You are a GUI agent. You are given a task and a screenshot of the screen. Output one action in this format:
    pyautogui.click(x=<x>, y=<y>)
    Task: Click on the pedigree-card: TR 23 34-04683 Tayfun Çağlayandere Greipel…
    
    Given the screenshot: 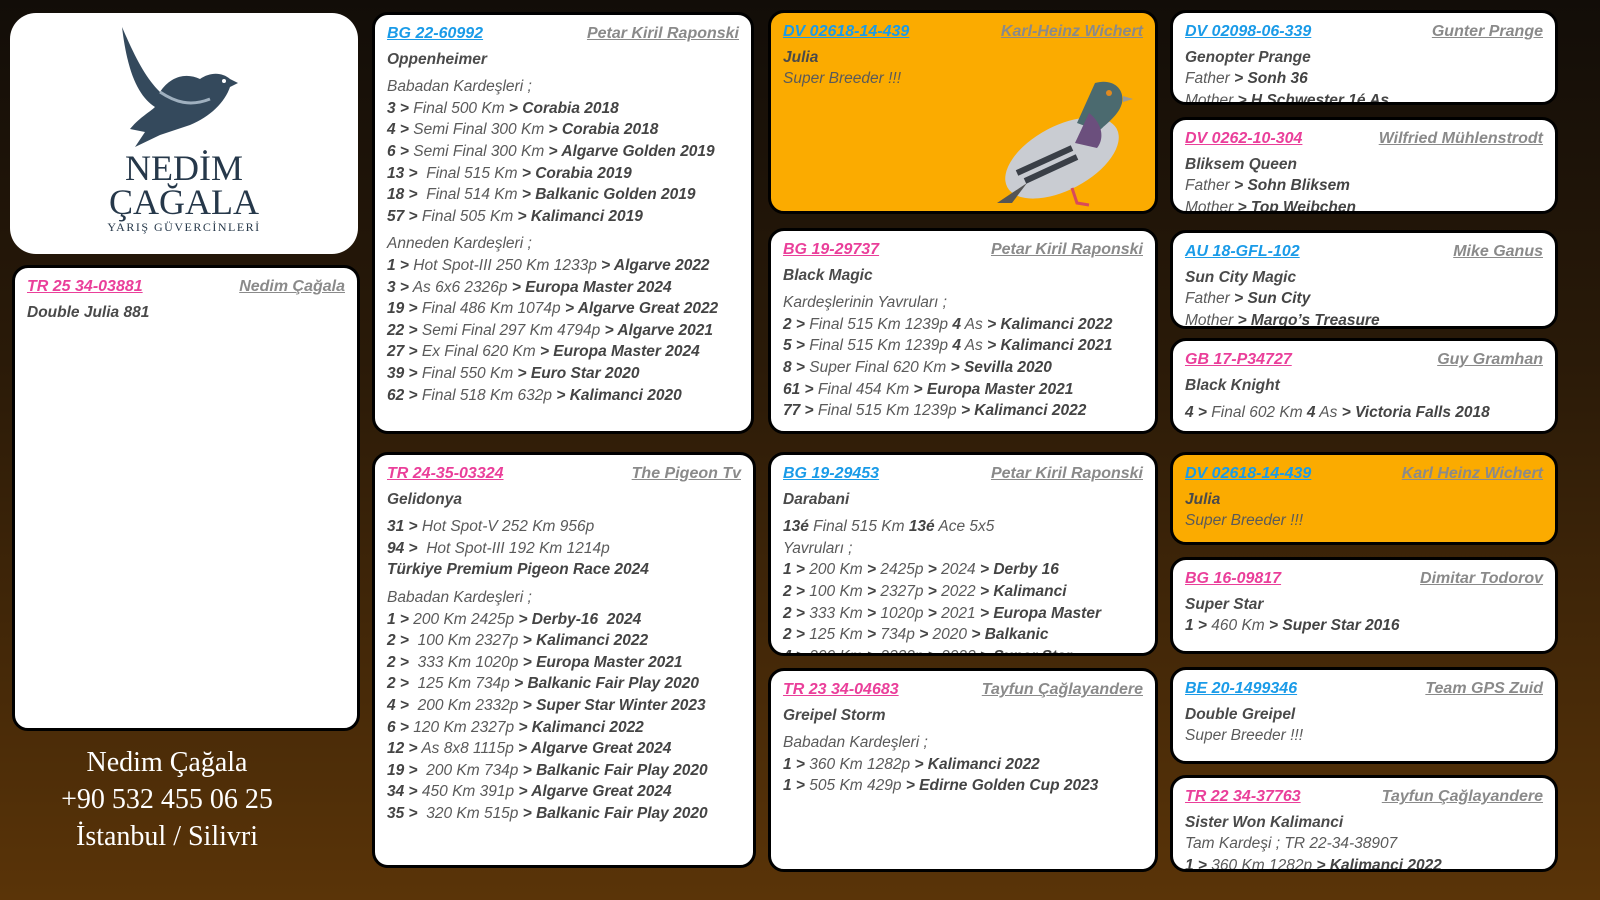 What is the action you would take?
    pyautogui.click(x=963, y=770)
    